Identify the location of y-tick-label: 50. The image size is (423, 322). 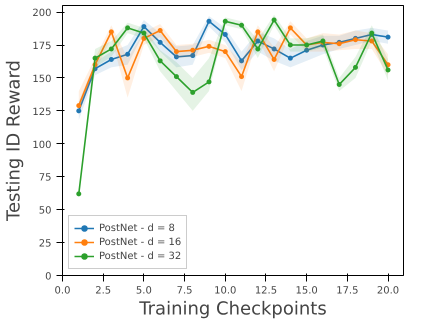
(45, 211).